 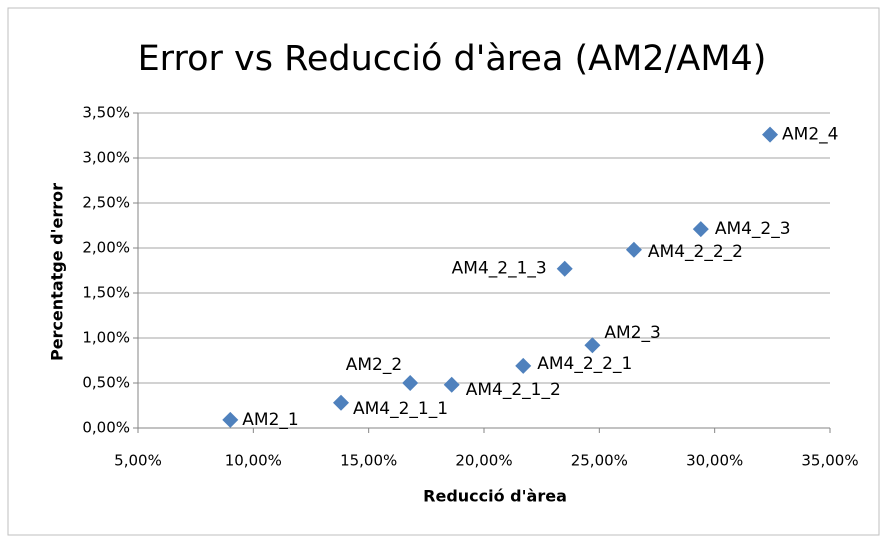 I want to click on point-label: AM2_3, so click(x=632, y=333).